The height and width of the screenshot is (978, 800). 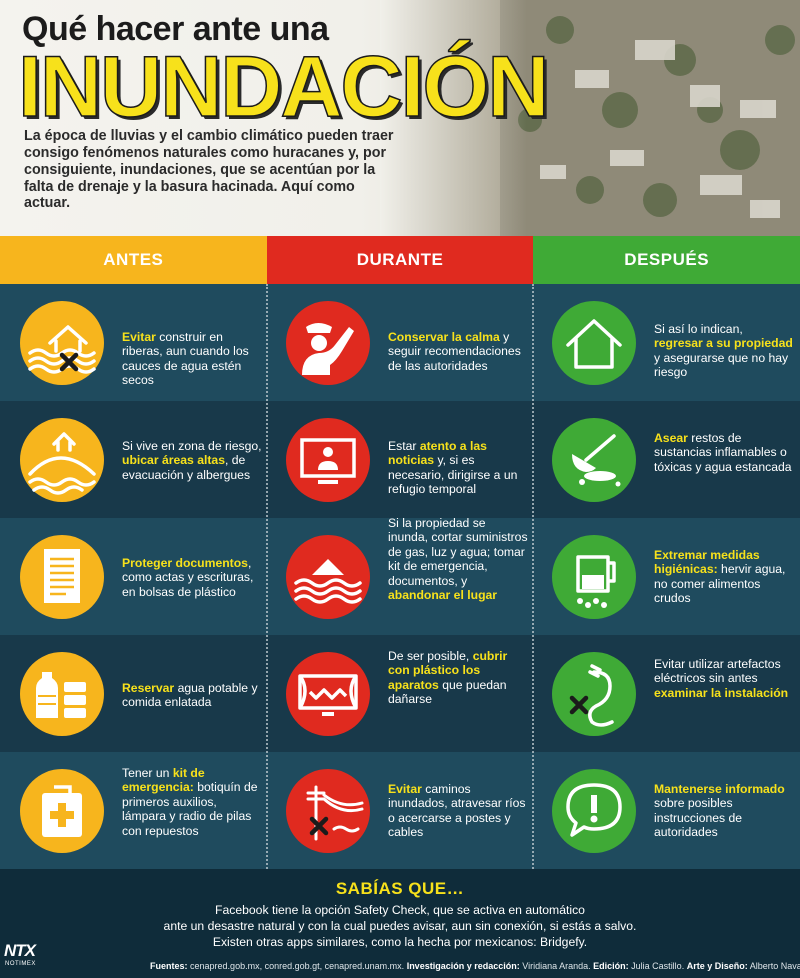 I want to click on body-text: , de evacuación y albergues, so click(x=186, y=467).